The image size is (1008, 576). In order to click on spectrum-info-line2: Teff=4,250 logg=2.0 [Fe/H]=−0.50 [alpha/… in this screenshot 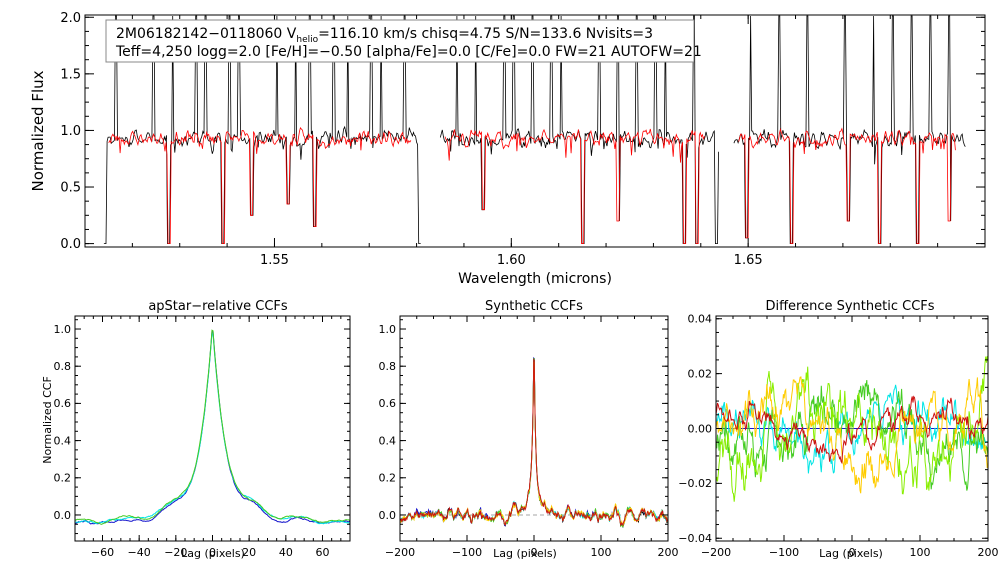, I will do `click(408, 52)`.